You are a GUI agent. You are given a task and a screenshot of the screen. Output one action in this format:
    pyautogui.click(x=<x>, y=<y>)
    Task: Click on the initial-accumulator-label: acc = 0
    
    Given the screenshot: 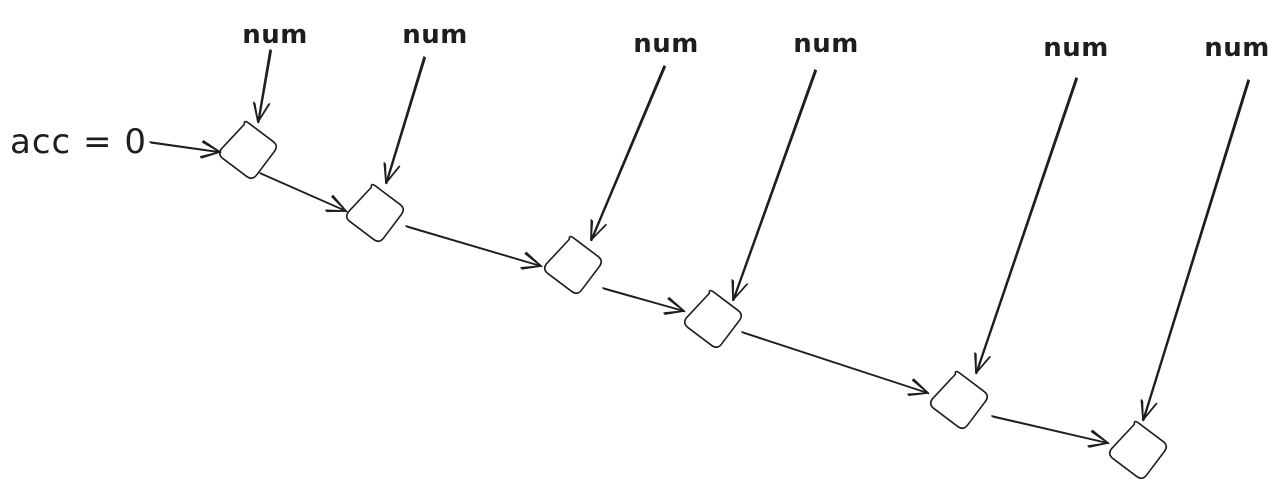 What is the action you would take?
    pyautogui.click(x=78, y=142)
    